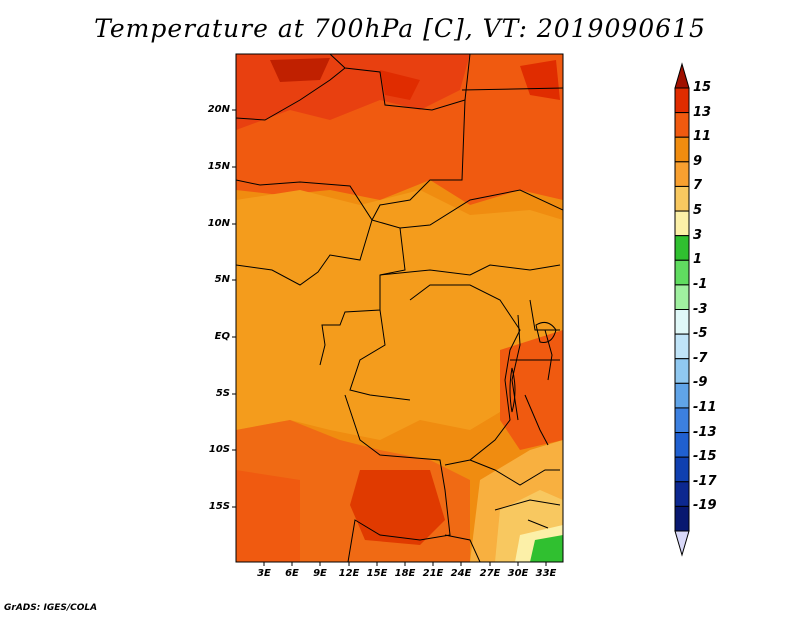  What do you see at coordinates (218, 166) in the screenshot?
I see `lat-label-15n: 15N` at bounding box center [218, 166].